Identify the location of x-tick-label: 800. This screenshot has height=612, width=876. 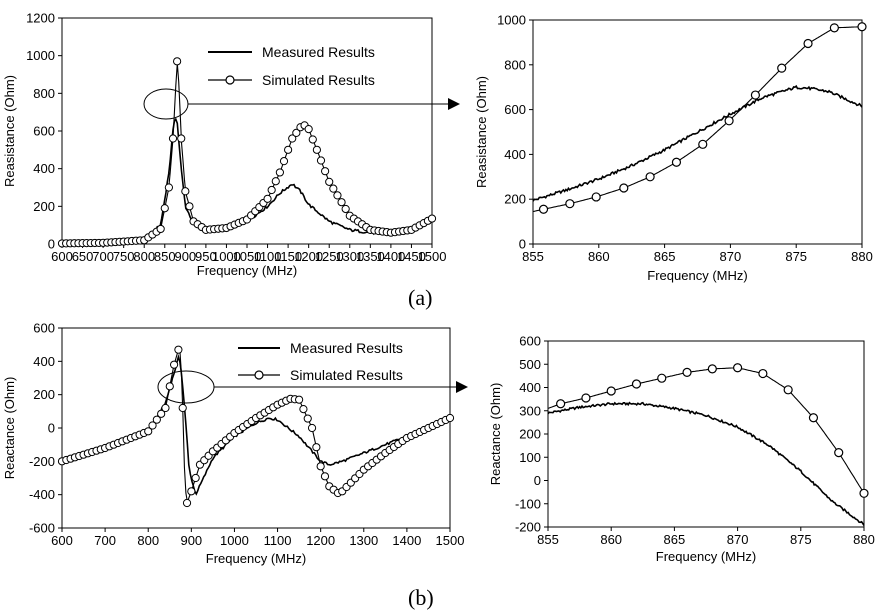
(148, 540).